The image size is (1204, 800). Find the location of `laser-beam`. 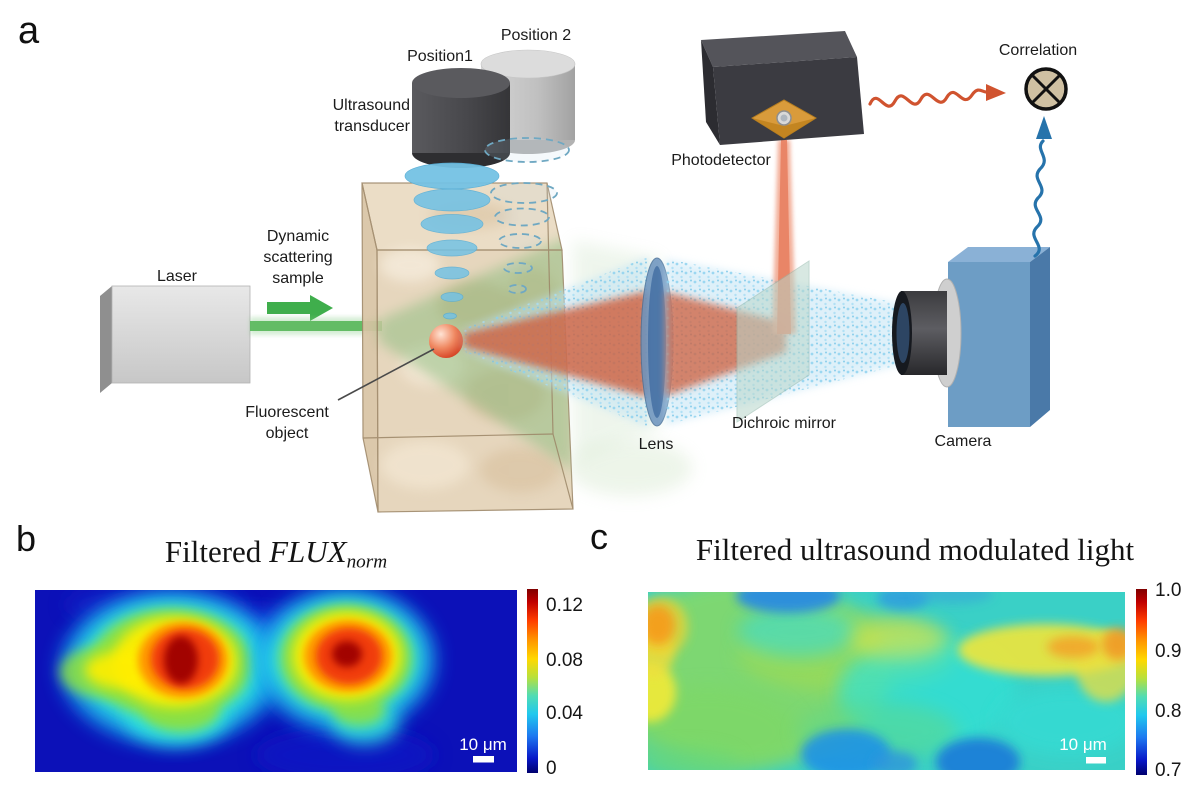

laser-beam is located at coordinates (316, 326).